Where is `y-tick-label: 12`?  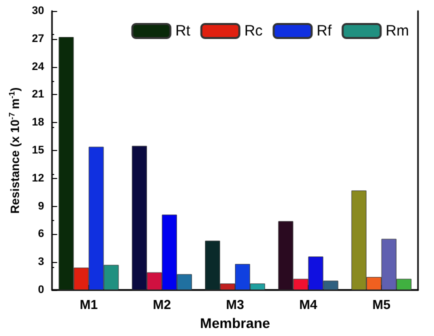 y-tick-label: 12 is located at coordinates (38, 178).